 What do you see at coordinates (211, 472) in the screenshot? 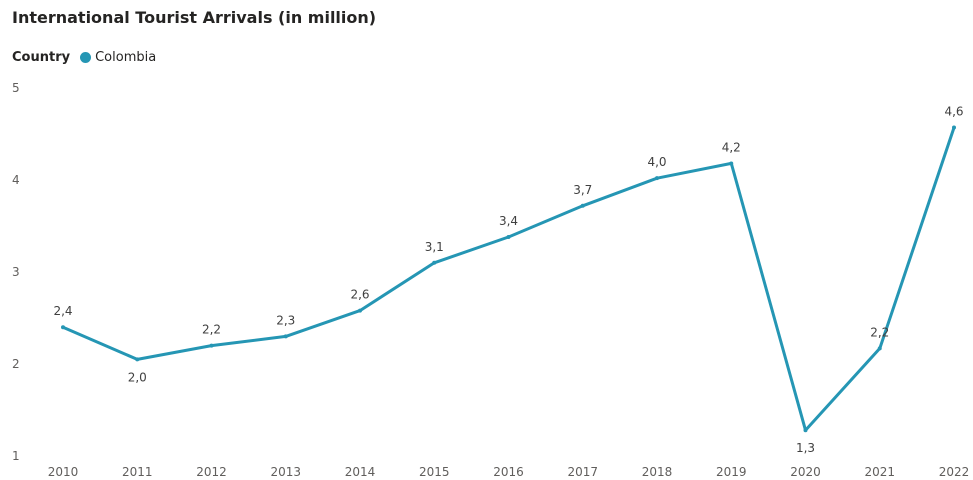
I see `x-tick-label: 2012` at bounding box center [211, 472].